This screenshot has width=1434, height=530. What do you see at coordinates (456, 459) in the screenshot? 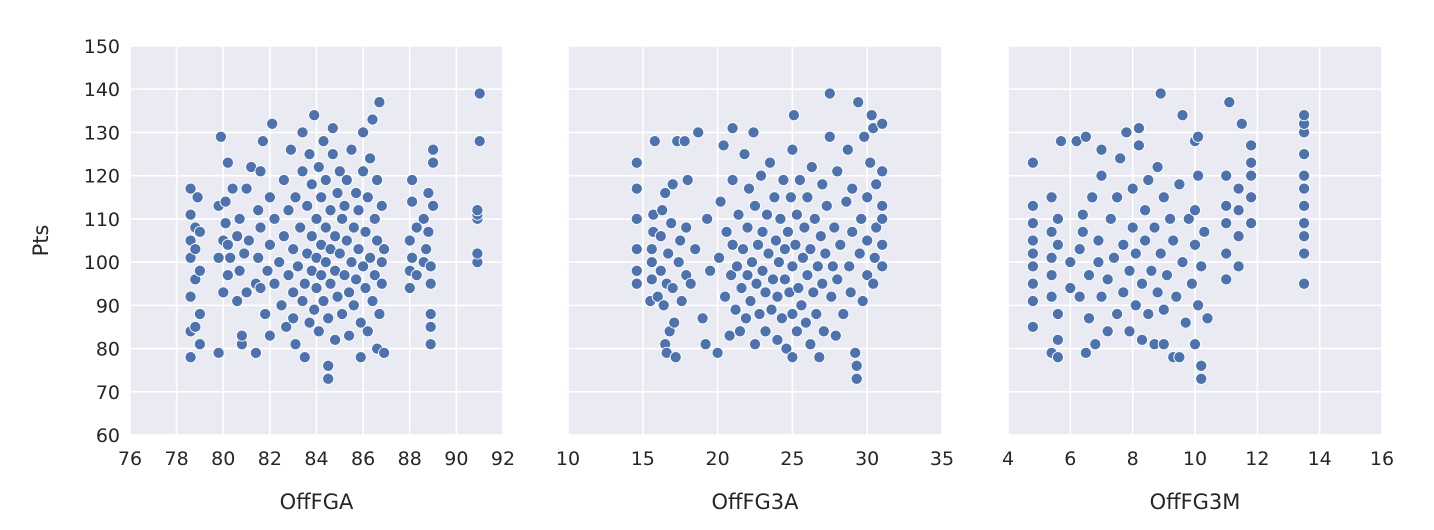
I see `x-tick-label: 90` at bounding box center [456, 459].